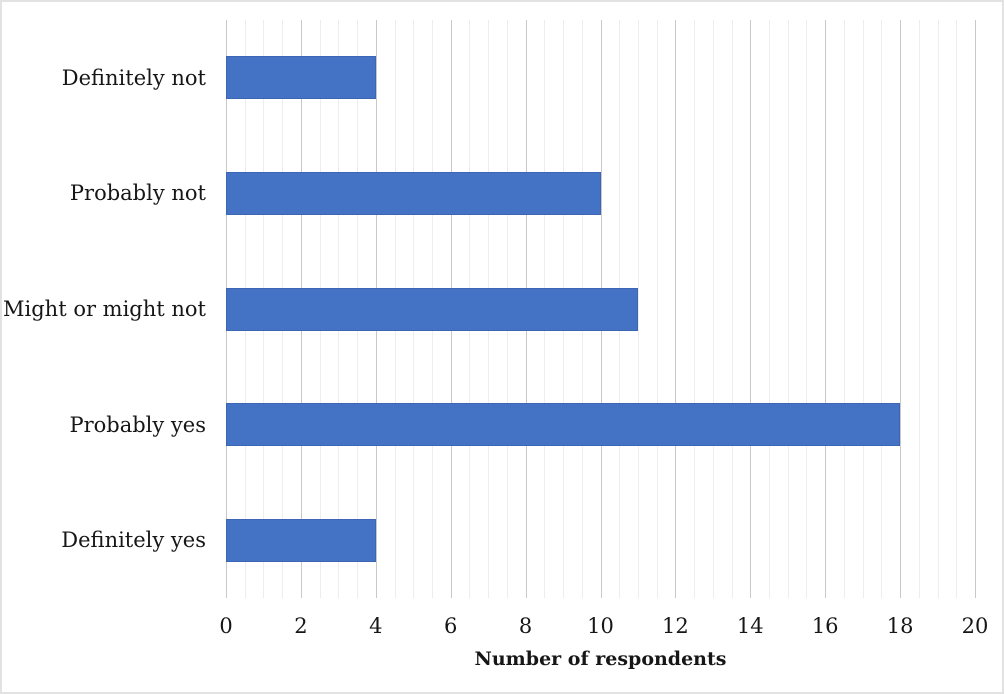  I want to click on x-axis-title: Number of respondents, so click(600, 659).